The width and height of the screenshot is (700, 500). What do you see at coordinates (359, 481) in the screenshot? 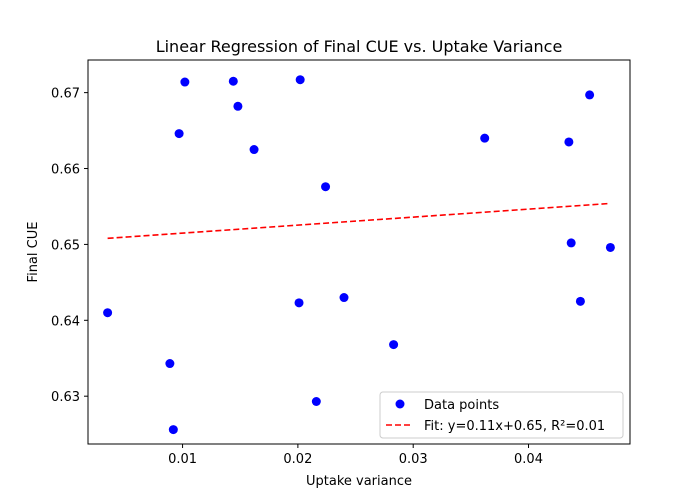
I see `x-axis-label: Uptake variance` at bounding box center [359, 481].